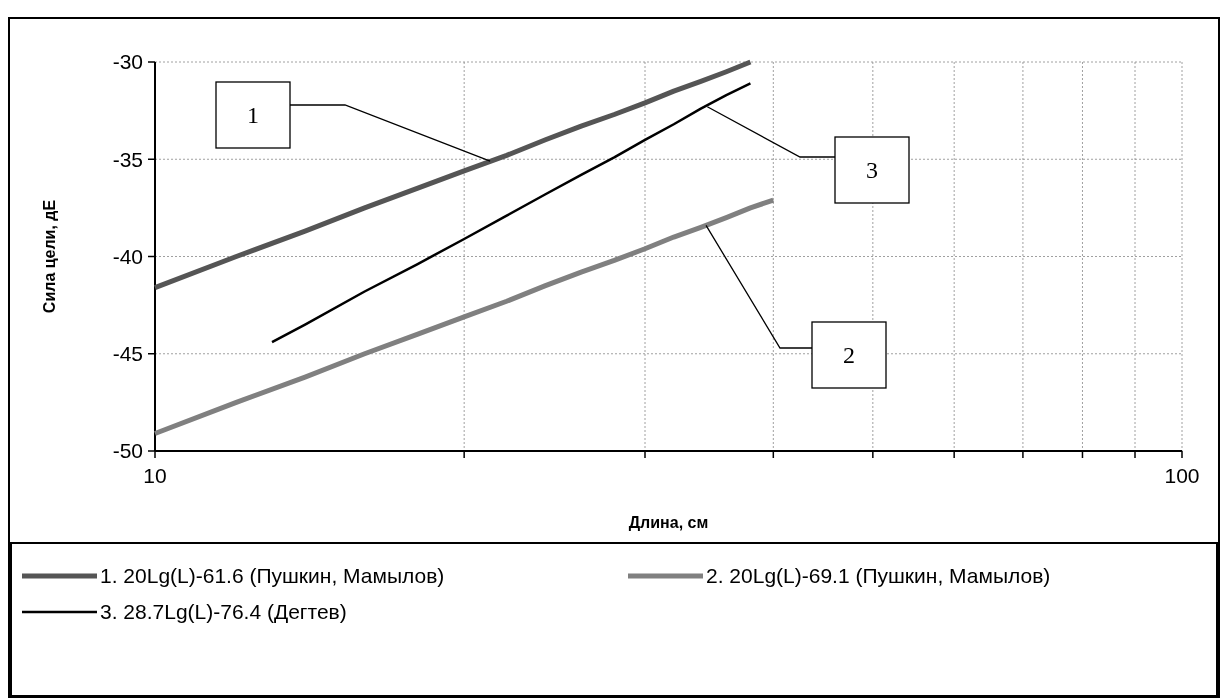  I want to click on y-tick-label: -30, so click(127, 62).